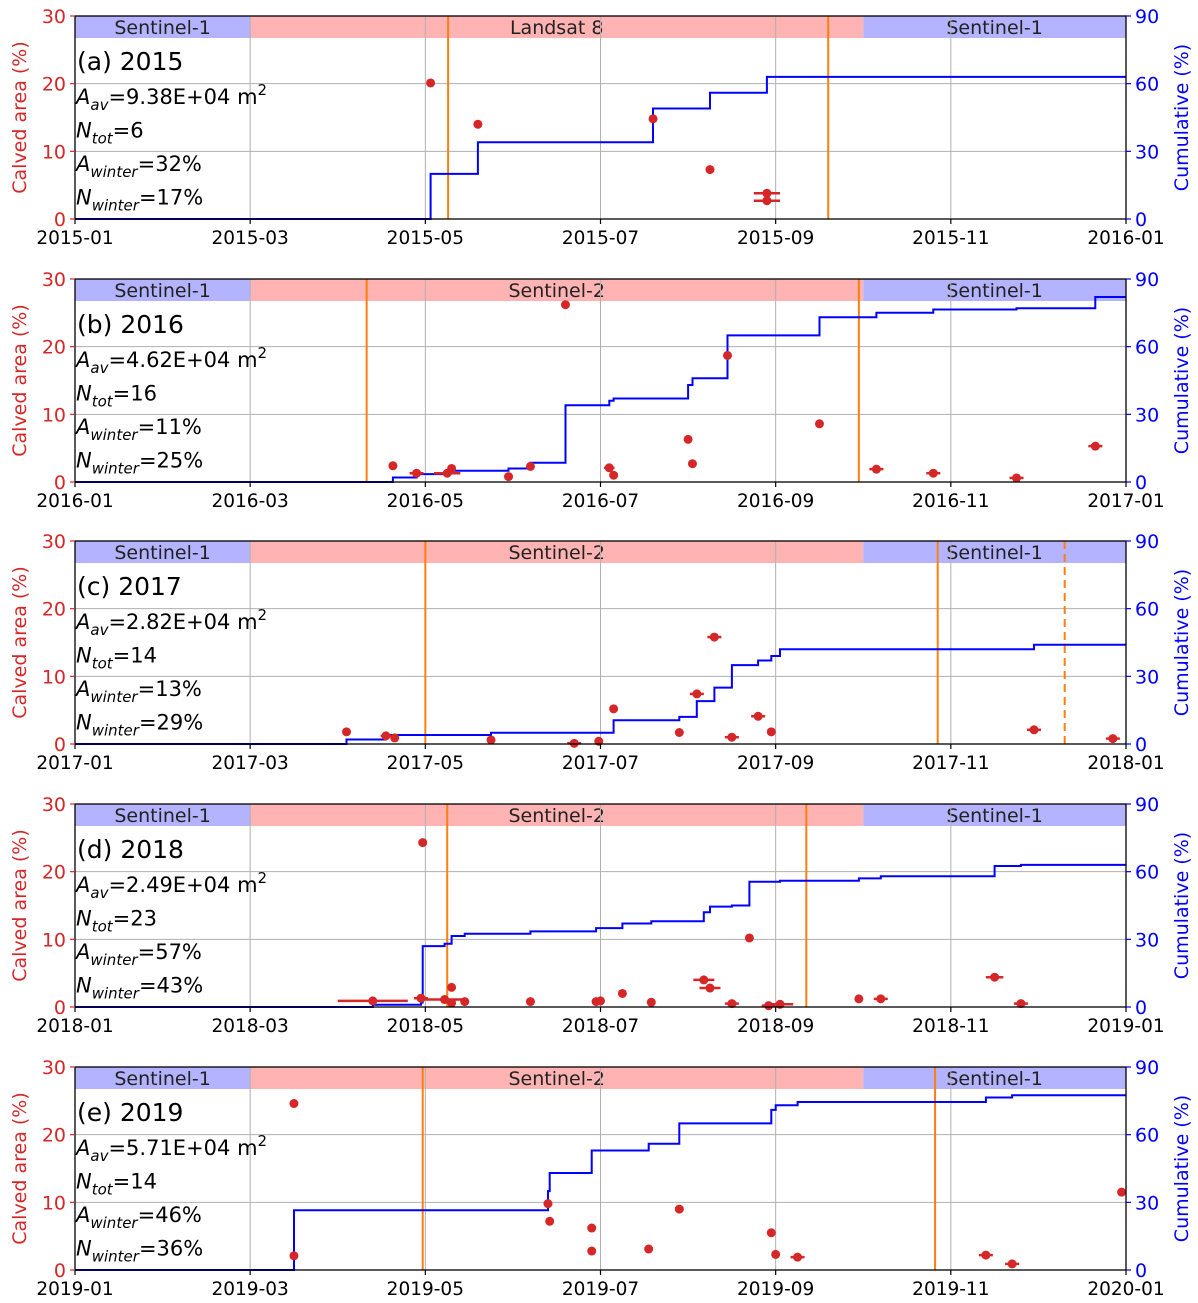 The image size is (1198, 1303). What do you see at coordinates (950, 1289) in the screenshot?
I see `x-tick-label: 2019-11` at bounding box center [950, 1289].